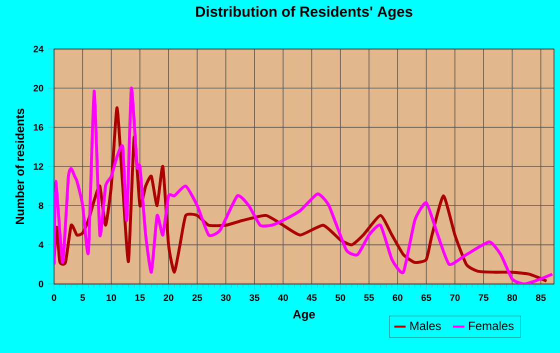  What do you see at coordinates (39, 127) in the screenshot?
I see `y-tick-label: 16` at bounding box center [39, 127].